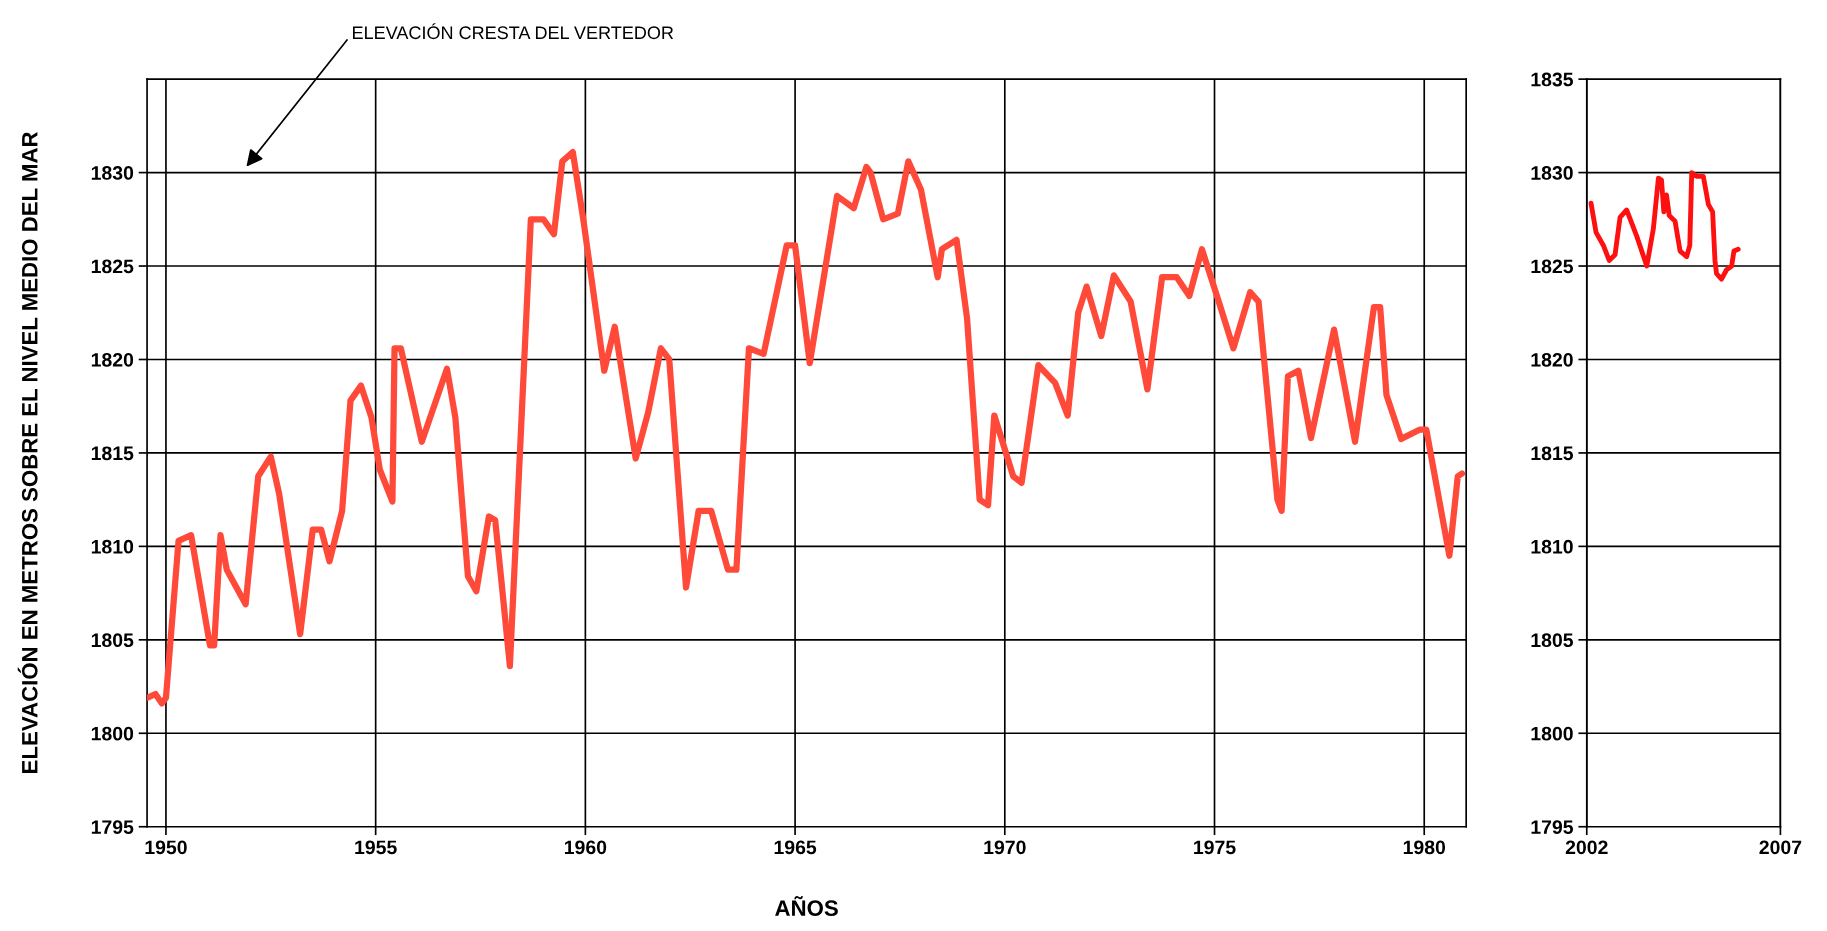  Describe the element at coordinates (1780, 847) in the screenshot. I see `x-tick-label: 2007` at that location.